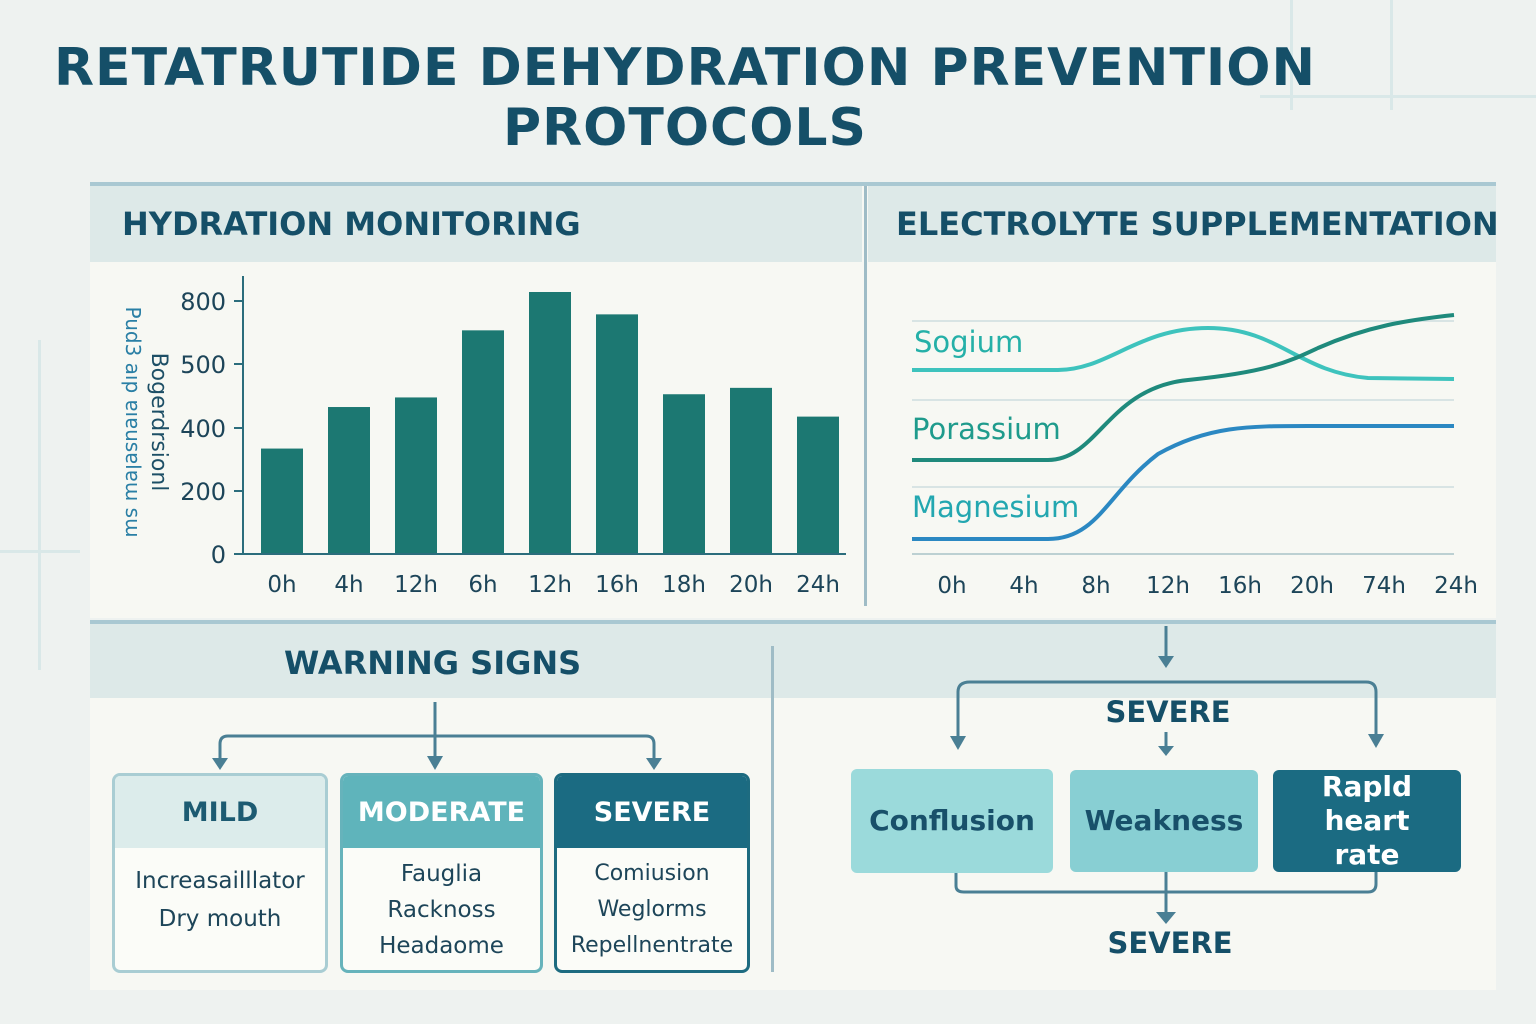  What do you see at coordinates (351, 224) in the screenshot?
I see `hydration-monitoring-heading: HYDRATION MONITORING` at bounding box center [351, 224].